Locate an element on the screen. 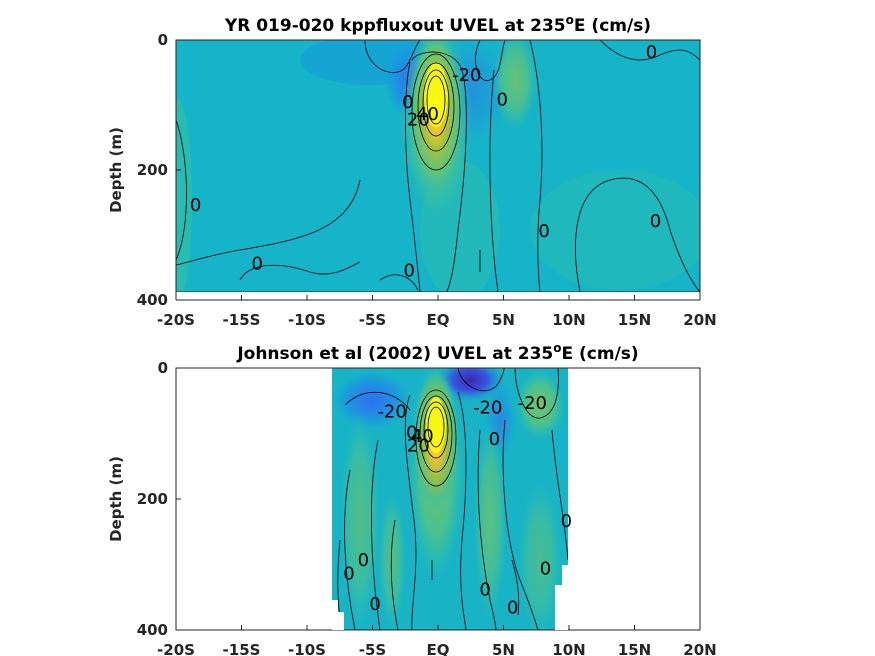 The image size is (875, 656). heatmap-field-observations is located at coordinates (450, 499).